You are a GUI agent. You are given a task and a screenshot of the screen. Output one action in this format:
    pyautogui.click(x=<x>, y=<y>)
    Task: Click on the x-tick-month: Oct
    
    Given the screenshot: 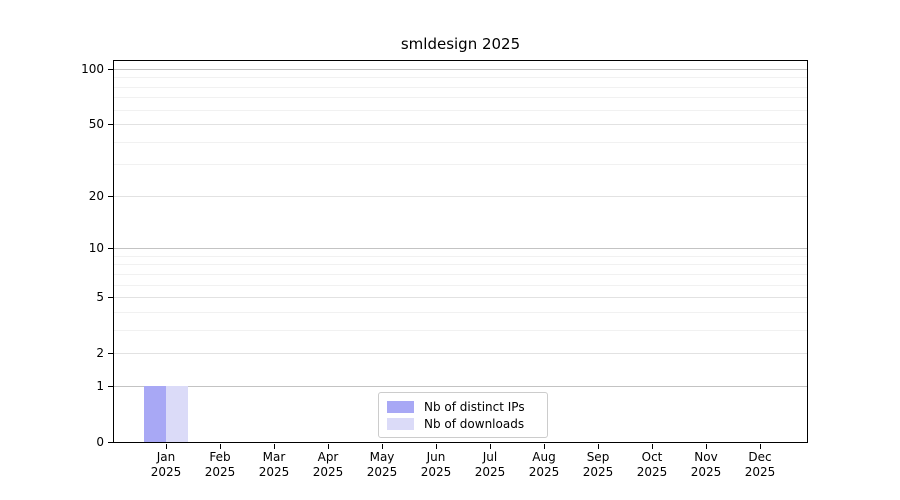 What is the action you would take?
    pyautogui.click(x=652, y=457)
    